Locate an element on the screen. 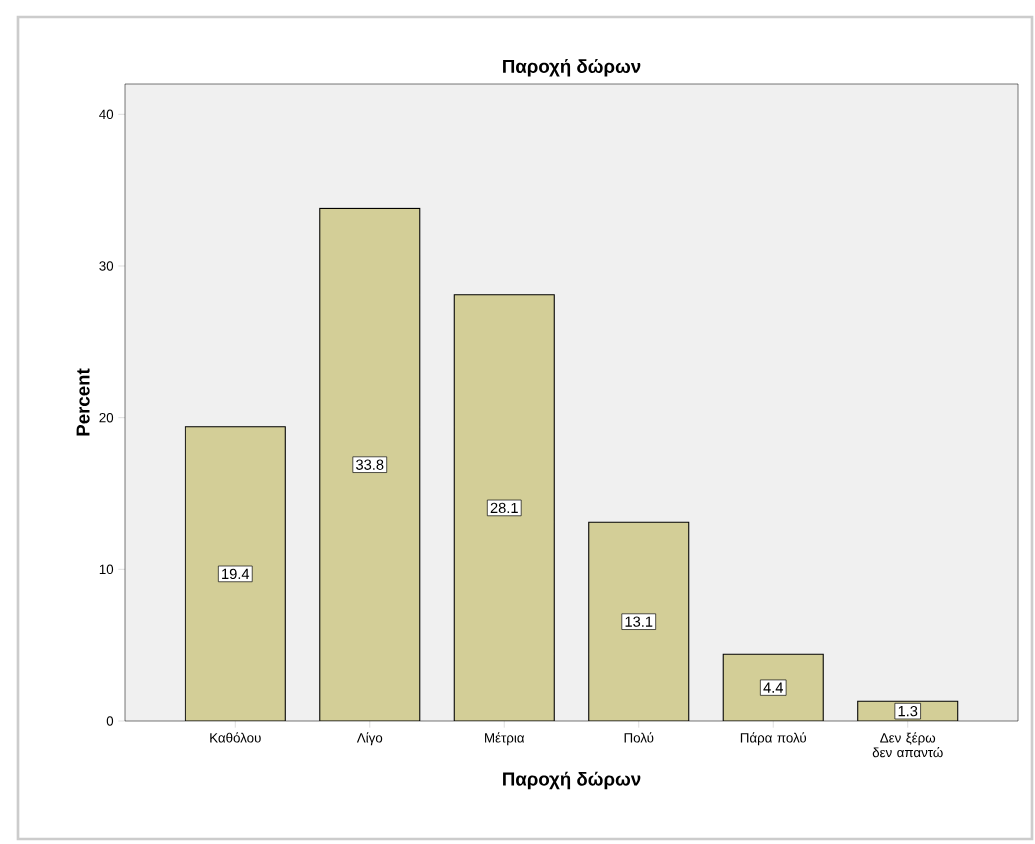 This screenshot has width=1035, height=844. data-label: 4.4 is located at coordinates (773, 687).